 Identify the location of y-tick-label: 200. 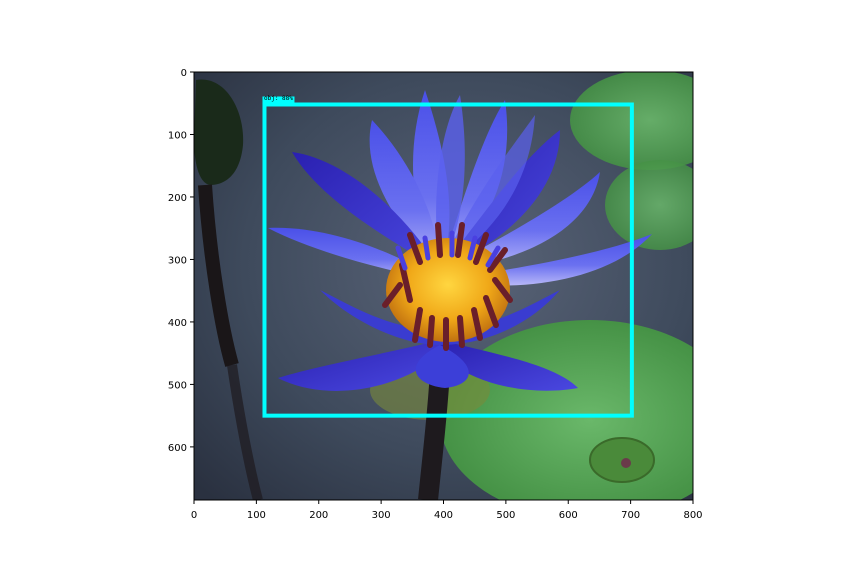
(177, 198).